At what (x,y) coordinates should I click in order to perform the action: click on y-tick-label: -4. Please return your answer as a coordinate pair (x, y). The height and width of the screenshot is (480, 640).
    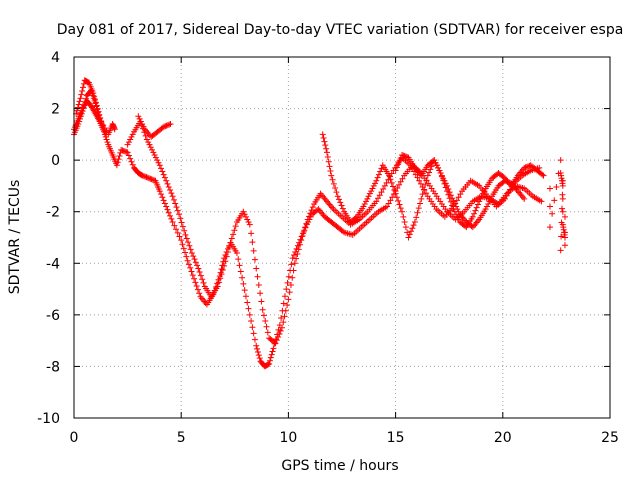
    Looking at the image, I should click on (53, 264).